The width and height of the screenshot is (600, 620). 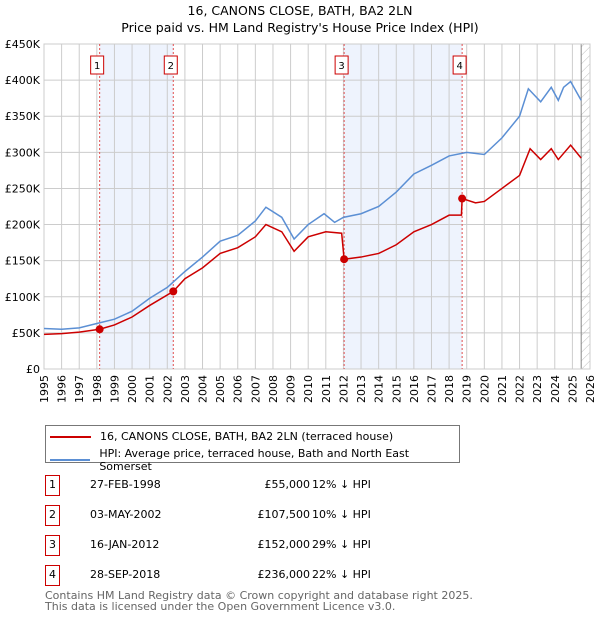 I want to click on y-tick-label: £50K, so click(x=26, y=333).